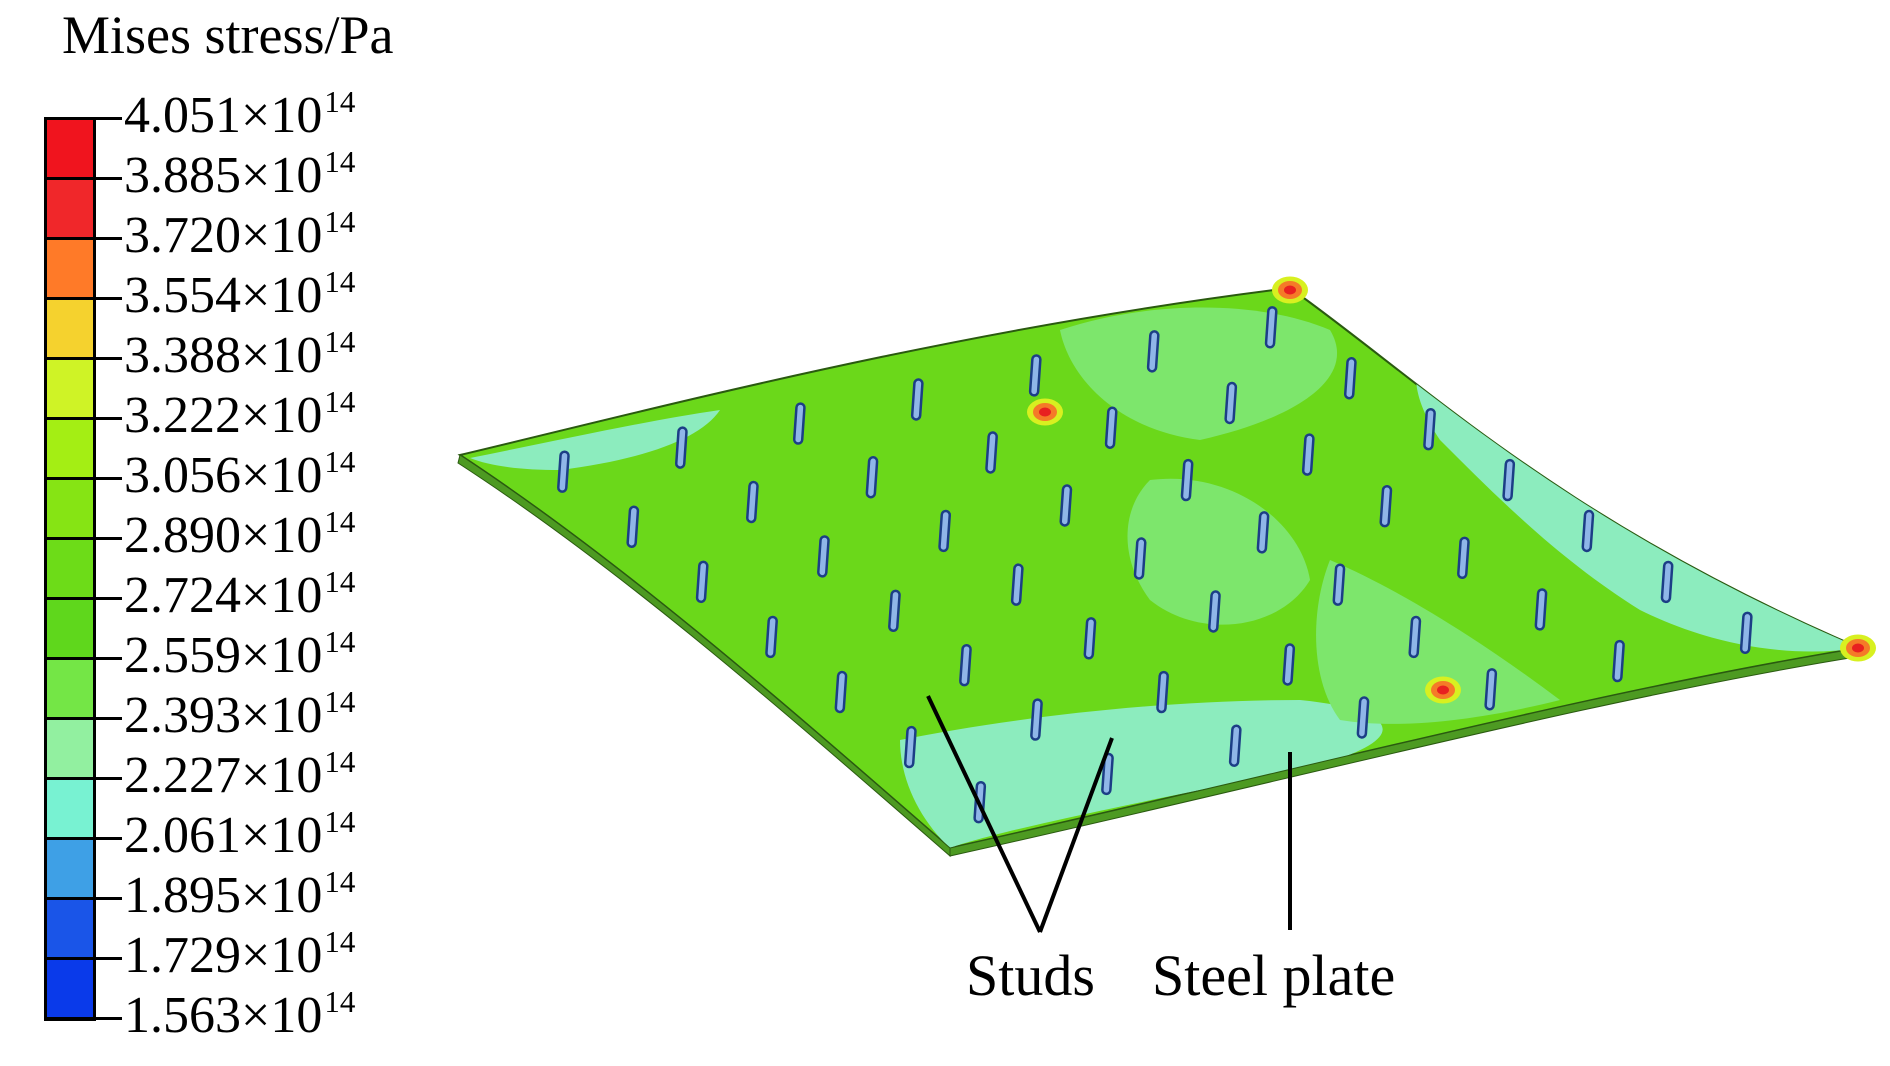  What do you see at coordinates (182, 235) in the screenshot?
I see `tick-mantissa: 3.720` at bounding box center [182, 235].